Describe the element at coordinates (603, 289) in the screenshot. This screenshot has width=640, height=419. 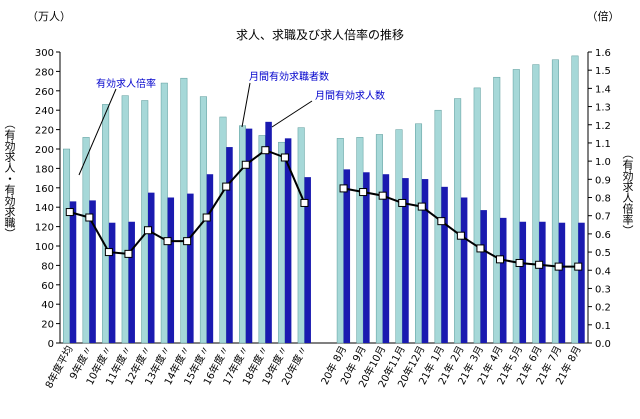
I see `y-right-tick-label: 0.3` at that location.